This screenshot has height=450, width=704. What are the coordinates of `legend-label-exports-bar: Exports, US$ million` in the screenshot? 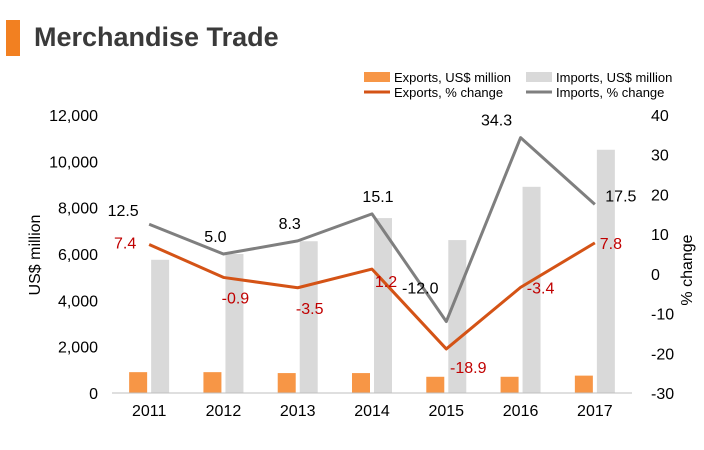 It's located at (452, 77).